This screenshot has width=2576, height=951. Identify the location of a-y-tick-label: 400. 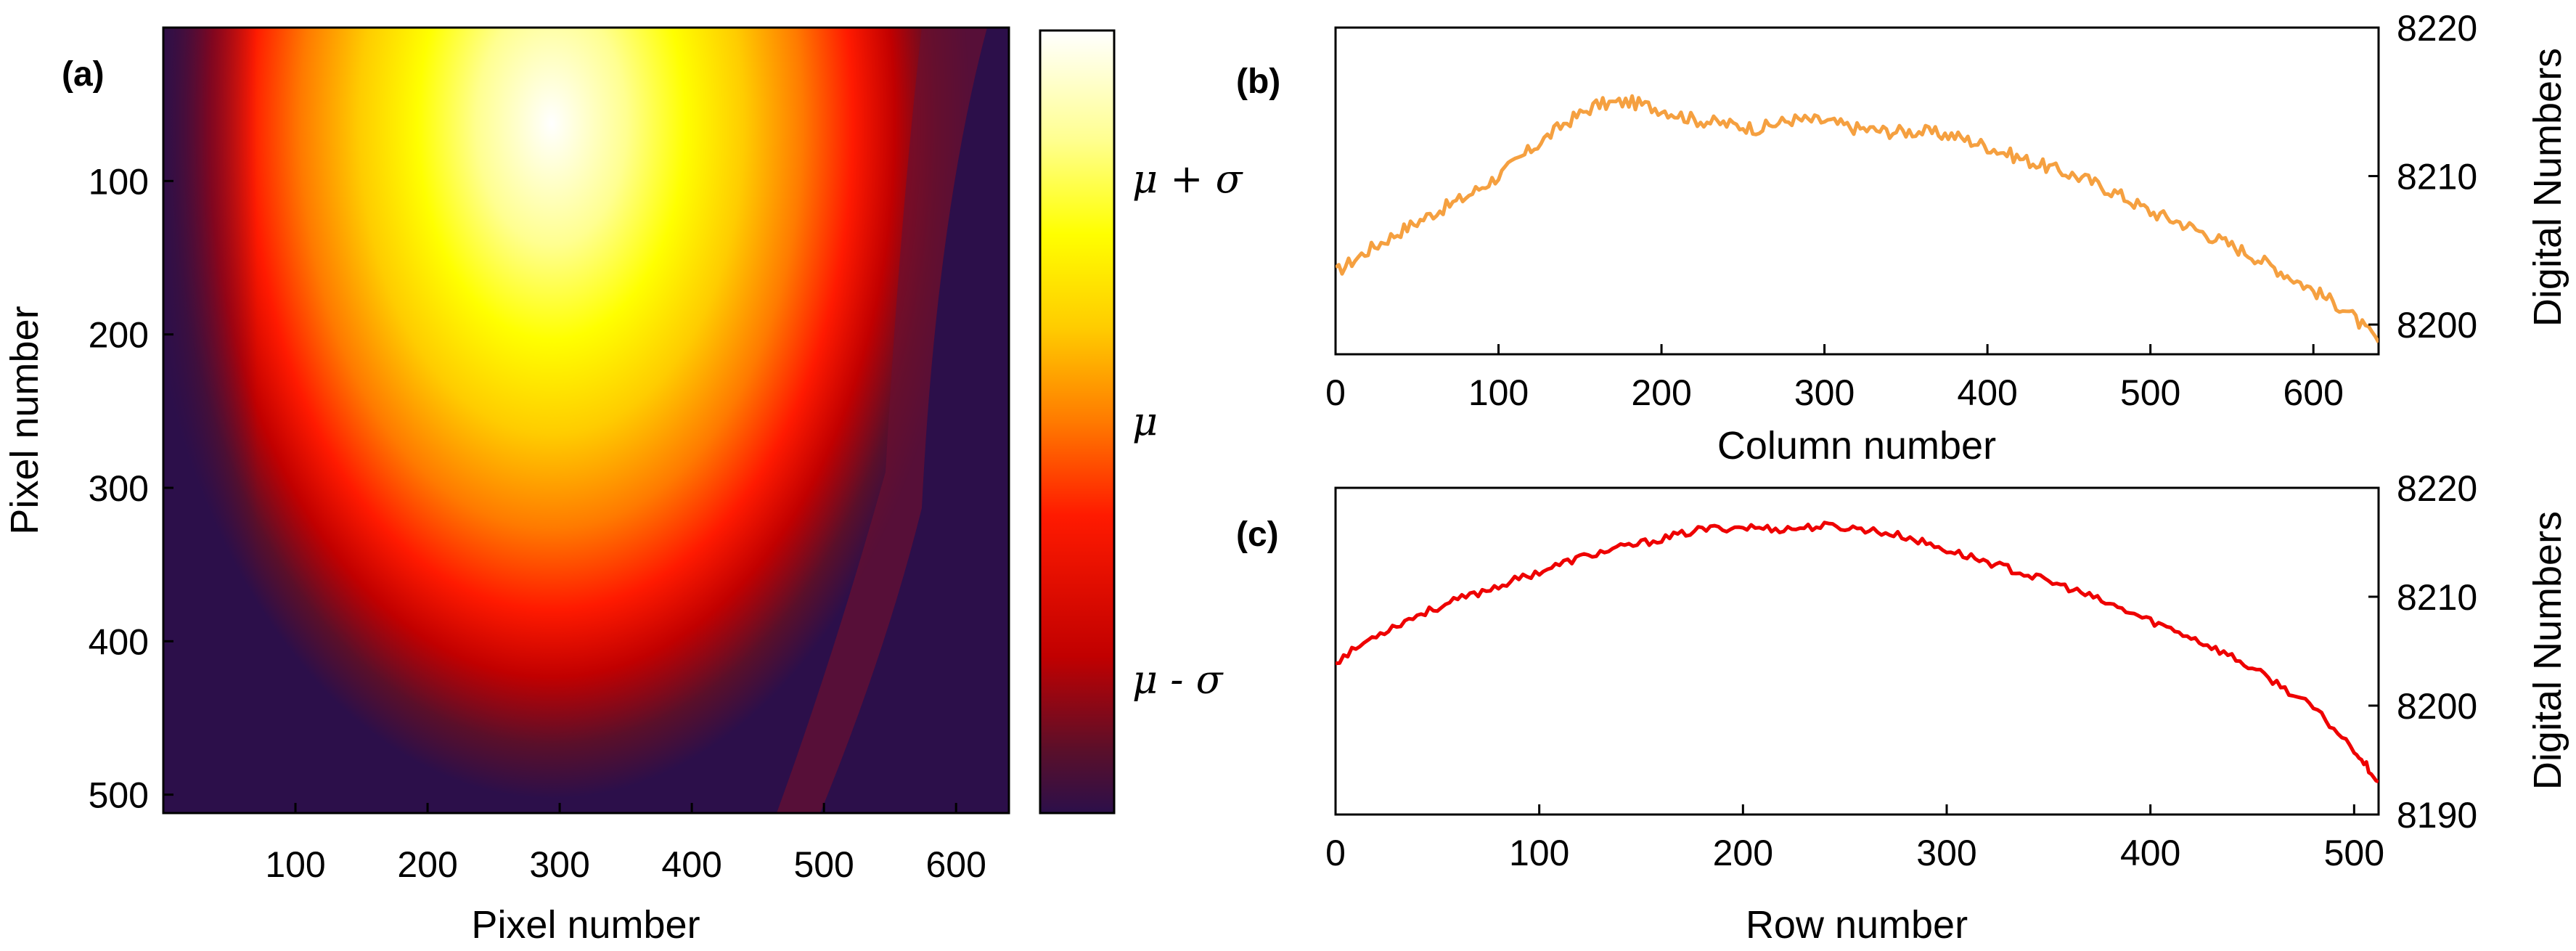
(119, 642).